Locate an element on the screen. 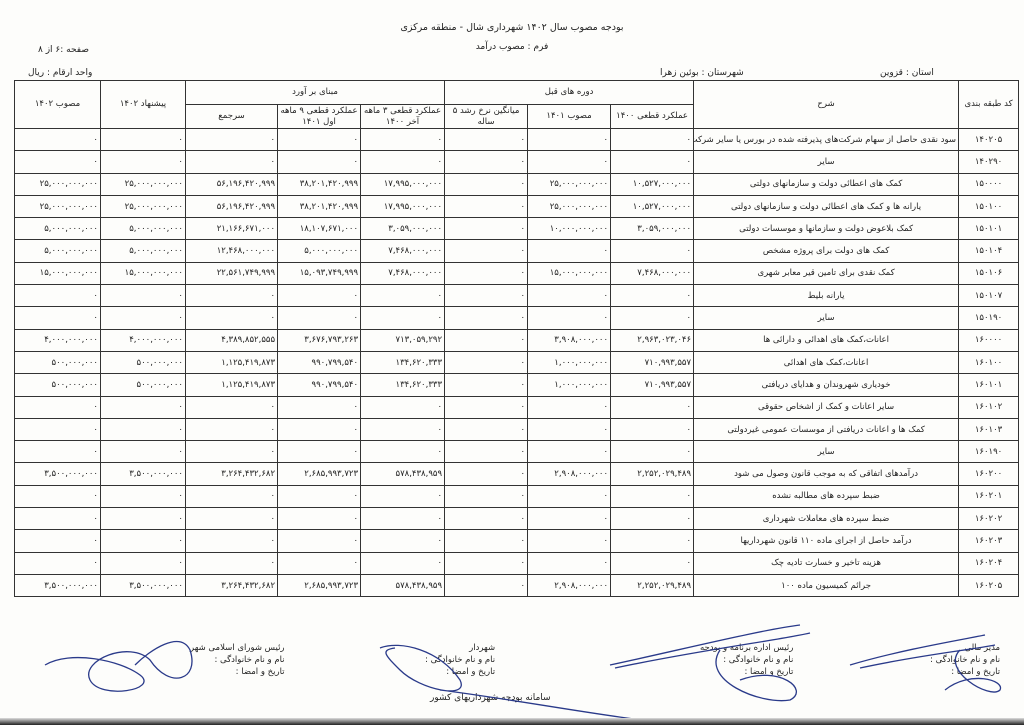  cell-total: ۵۶,۱۹۶,۴۲۰,۹۹۹ is located at coordinates (231, 206).